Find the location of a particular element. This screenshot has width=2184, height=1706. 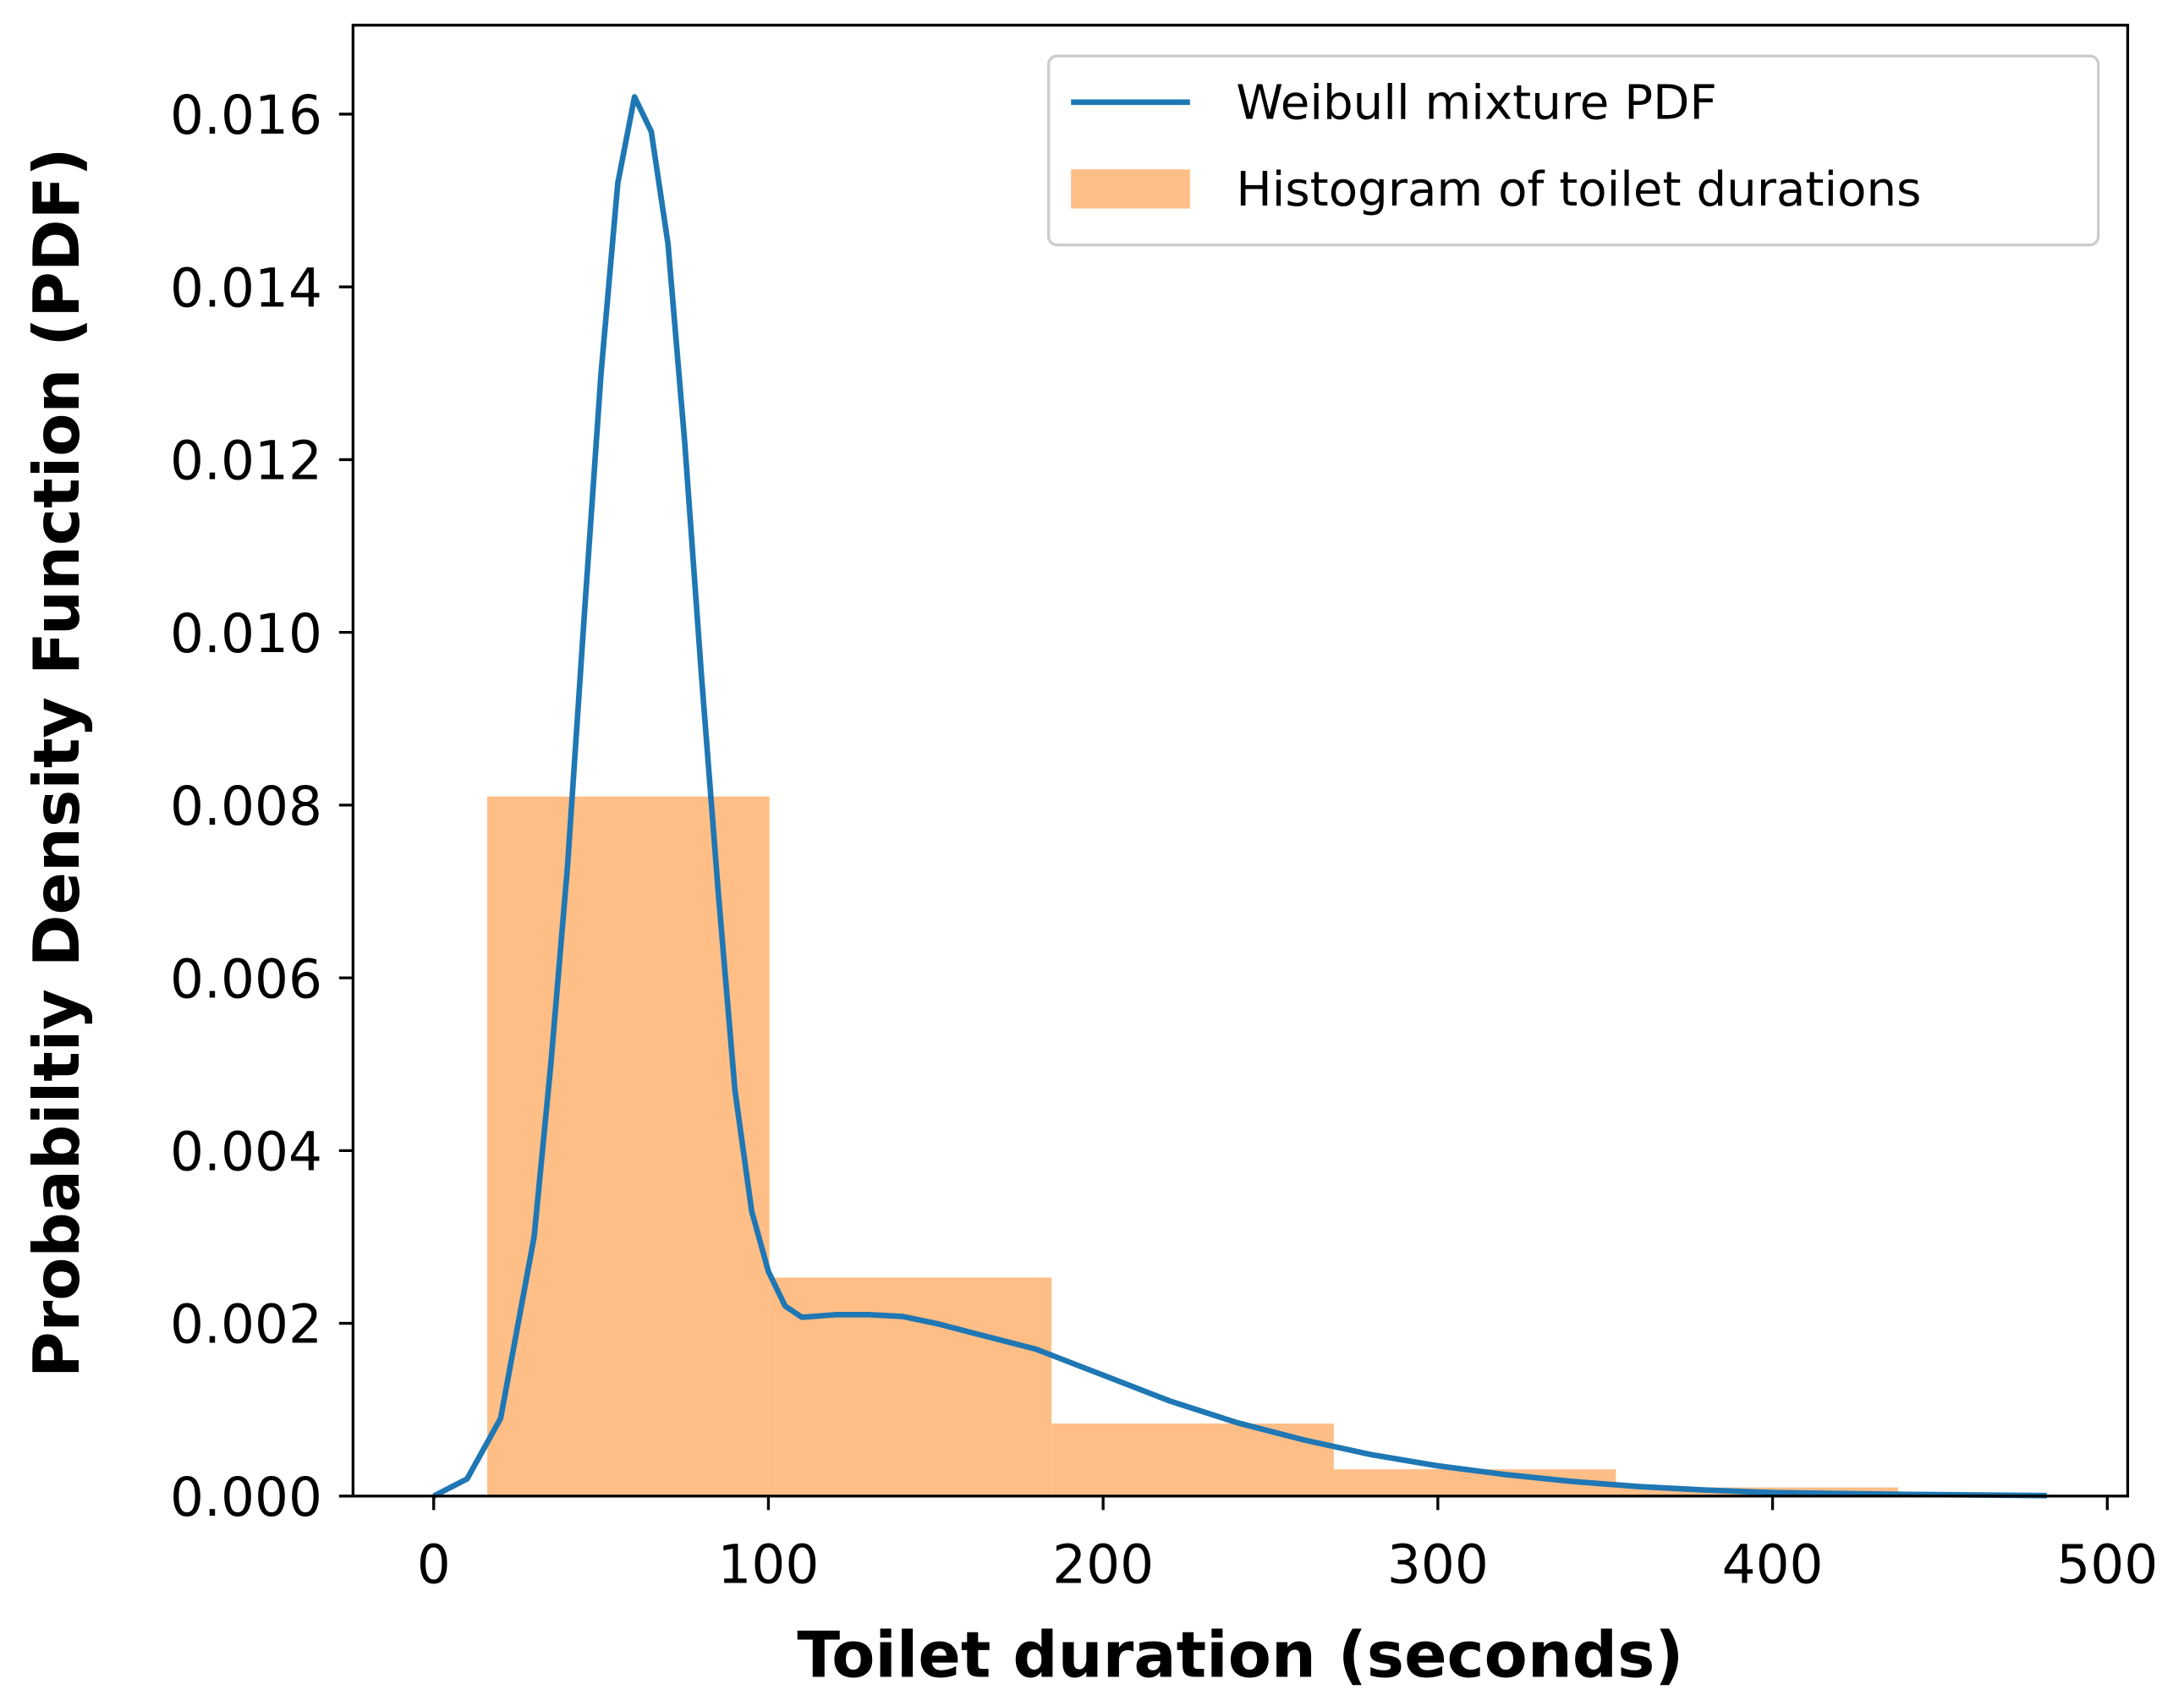

y-axis-label: Probabiltiy Density Function (PDF) is located at coordinates (57, 763).